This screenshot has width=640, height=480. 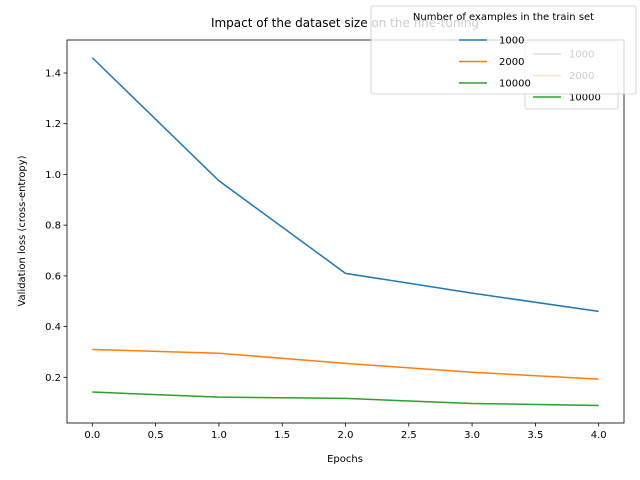 I want to click on y-tick-label: 0.2, so click(x=53, y=378).